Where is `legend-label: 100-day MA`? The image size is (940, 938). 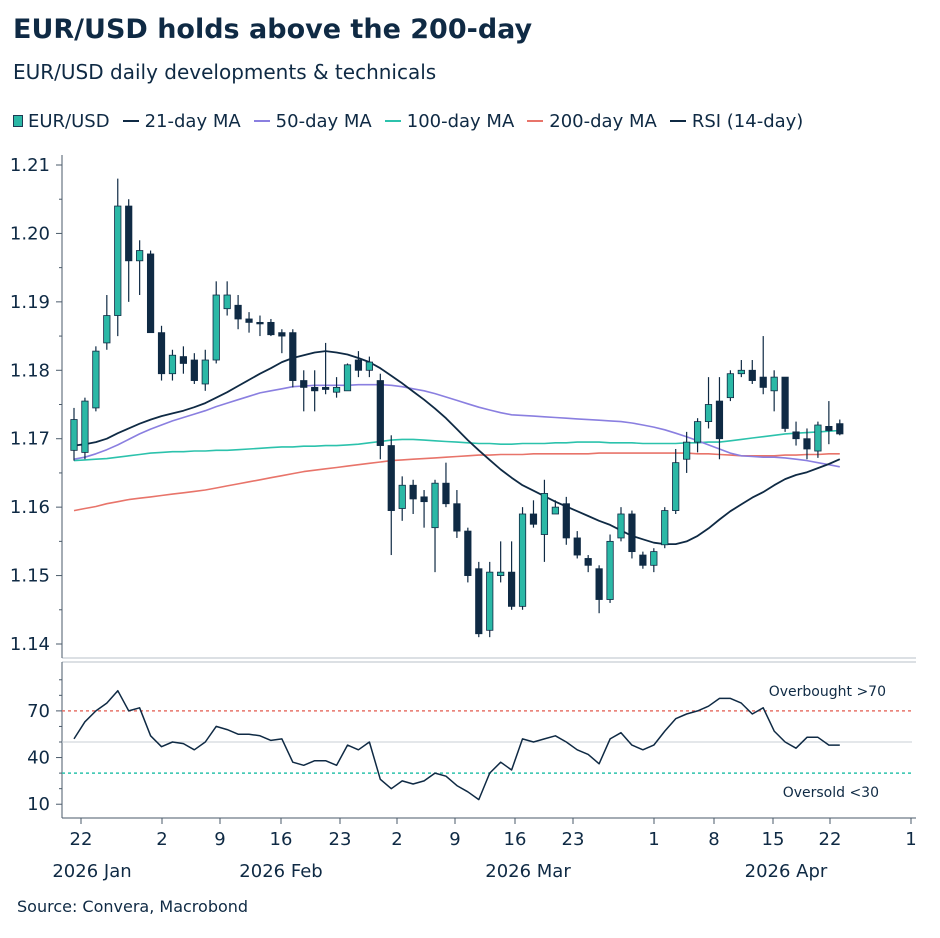 legend-label: 100-day MA is located at coordinates (460, 121).